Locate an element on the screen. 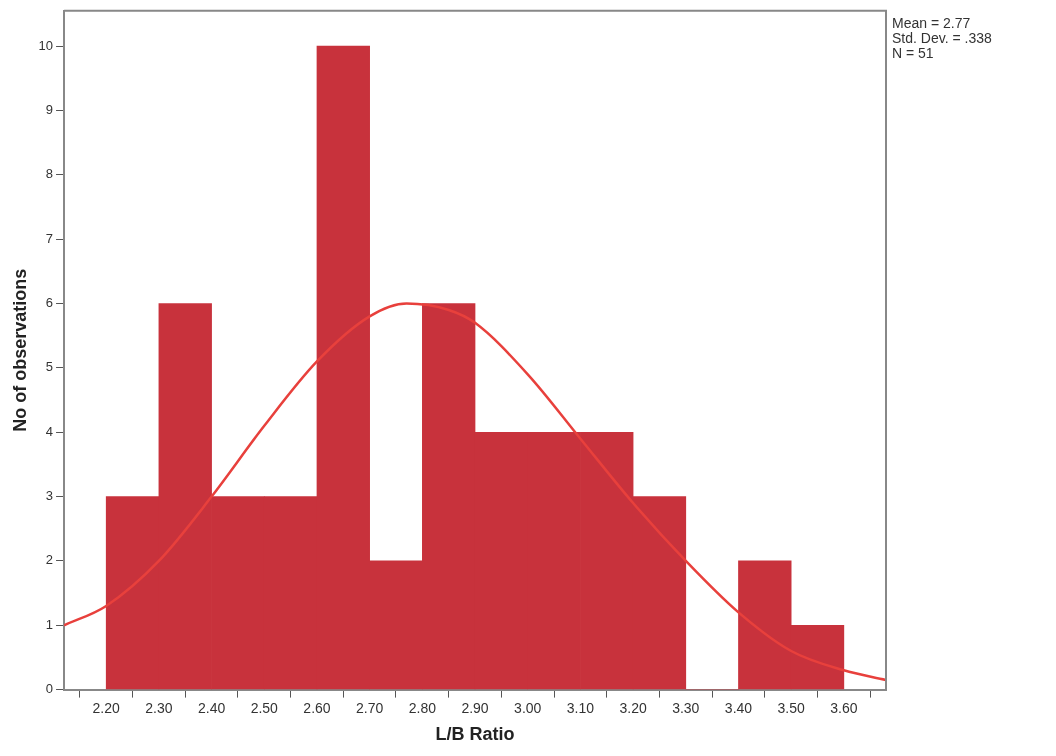 This screenshot has height=756, width=1056. x-tick-label: 3.40 is located at coordinates (738, 707).